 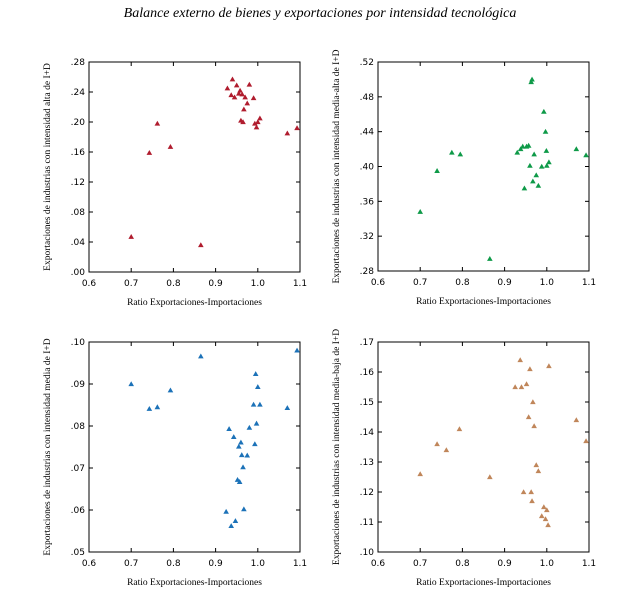 I want to click on y-tick-label: .20, so click(x=78, y=123).